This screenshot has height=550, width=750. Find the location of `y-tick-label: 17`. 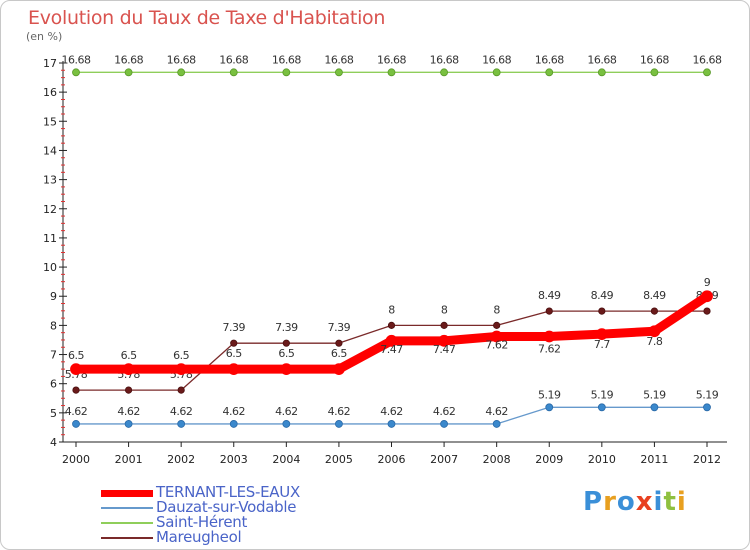

y-tick-label: 17 is located at coordinates (50, 63).